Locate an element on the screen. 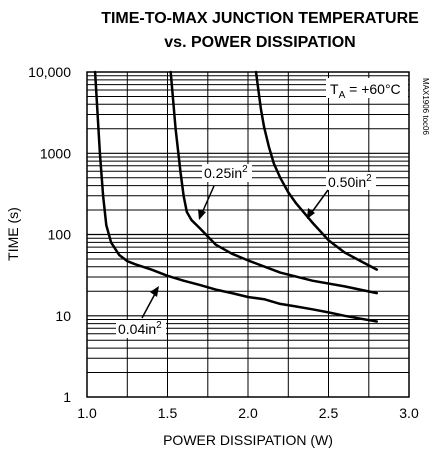  series-label-text-0: 0.04in2 is located at coordinates (140, 328).